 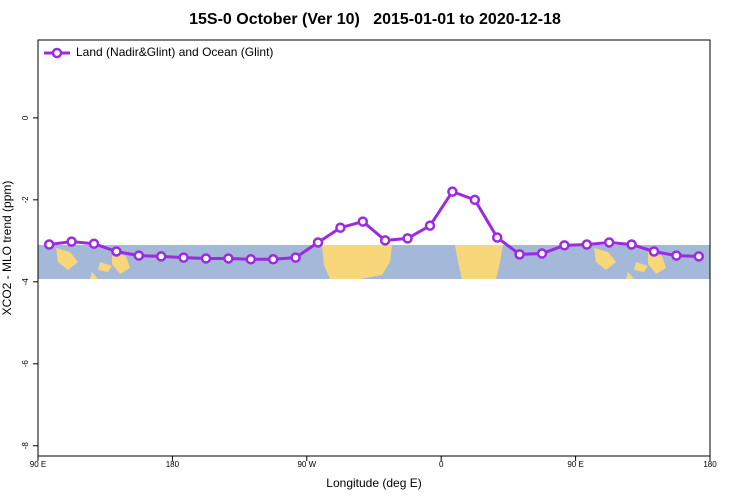 What do you see at coordinates (25, 364) in the screenshot?
I see `y-tick-label: -6` at bounding box center [25, 364].